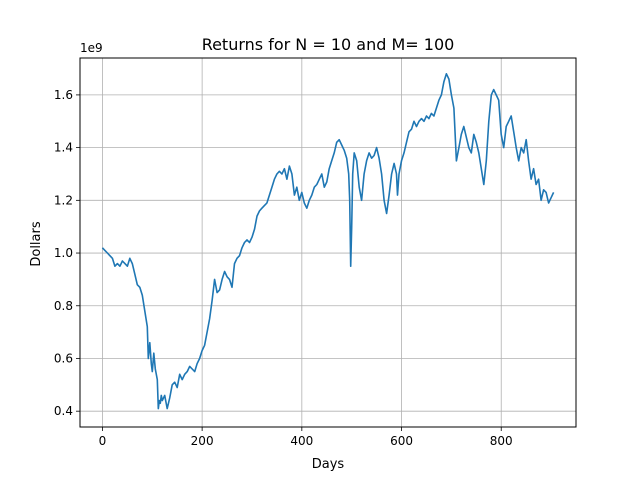 This screenshot has width=640, height=480. Describe the element at coordinates (103, 441) in the screenshot. I see `x-tick-label: 0` at that location.